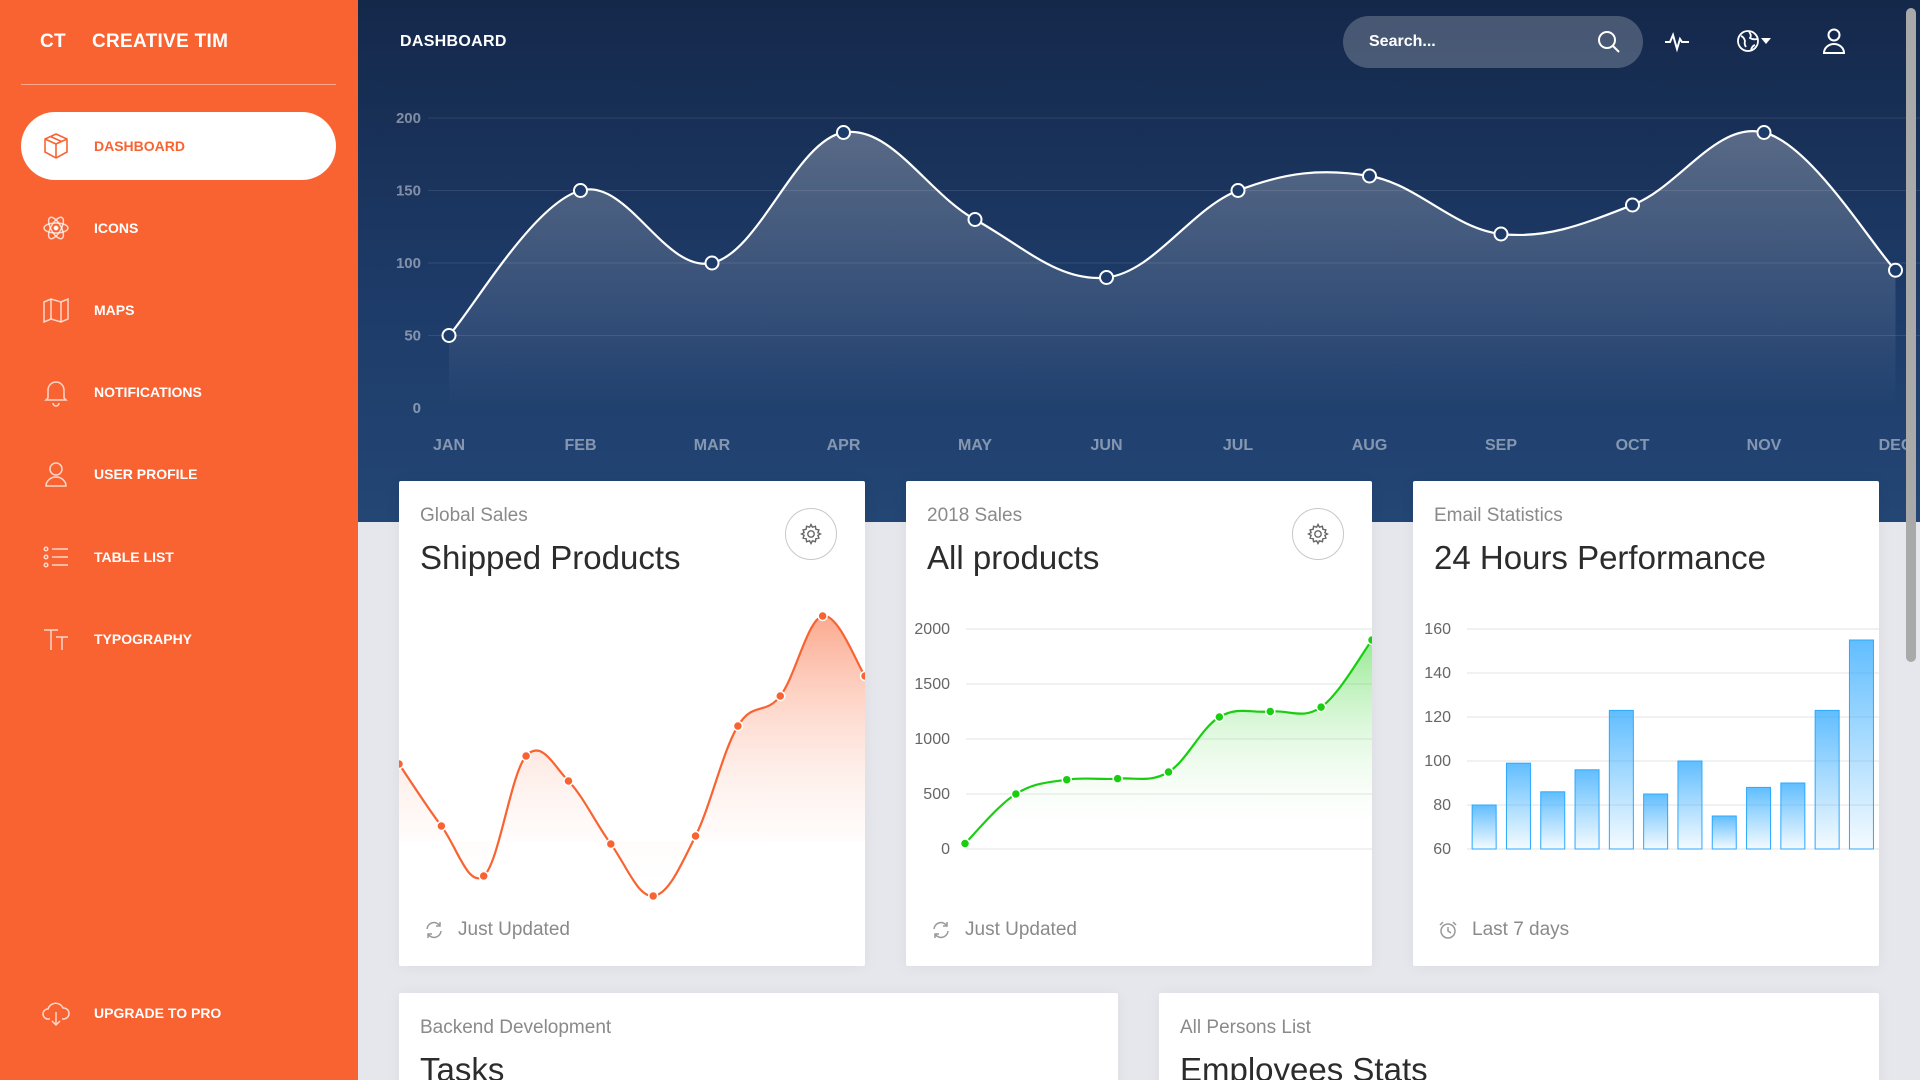  What do you see at coordinates (1633, 445) in the screenshot?
I see `x-tick-label: OCT` at bounding box center [1633, 445].